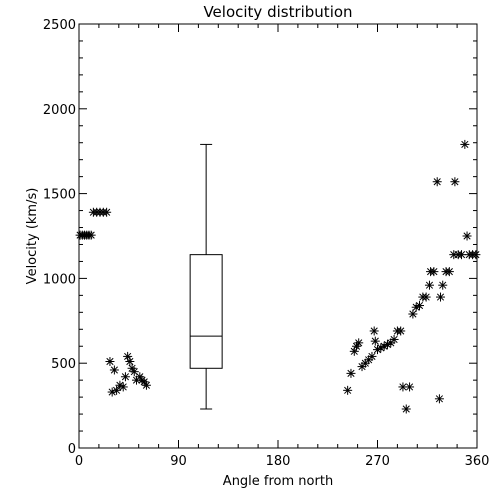 The image size is (500, 500). What do you see at coordinates (277, 12) in the screenshot?
I see `chart-title: Velocity distribution` at bounding box center [277, 12].